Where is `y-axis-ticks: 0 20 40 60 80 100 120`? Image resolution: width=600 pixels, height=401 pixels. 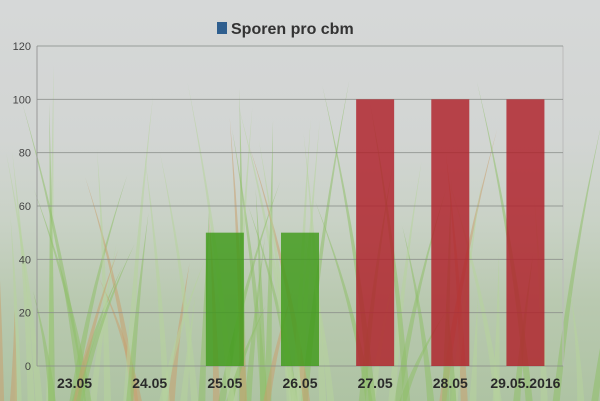 y-axis-ticks: 0 20 40 60 80 100 120 is located at coordinates (22, 207).